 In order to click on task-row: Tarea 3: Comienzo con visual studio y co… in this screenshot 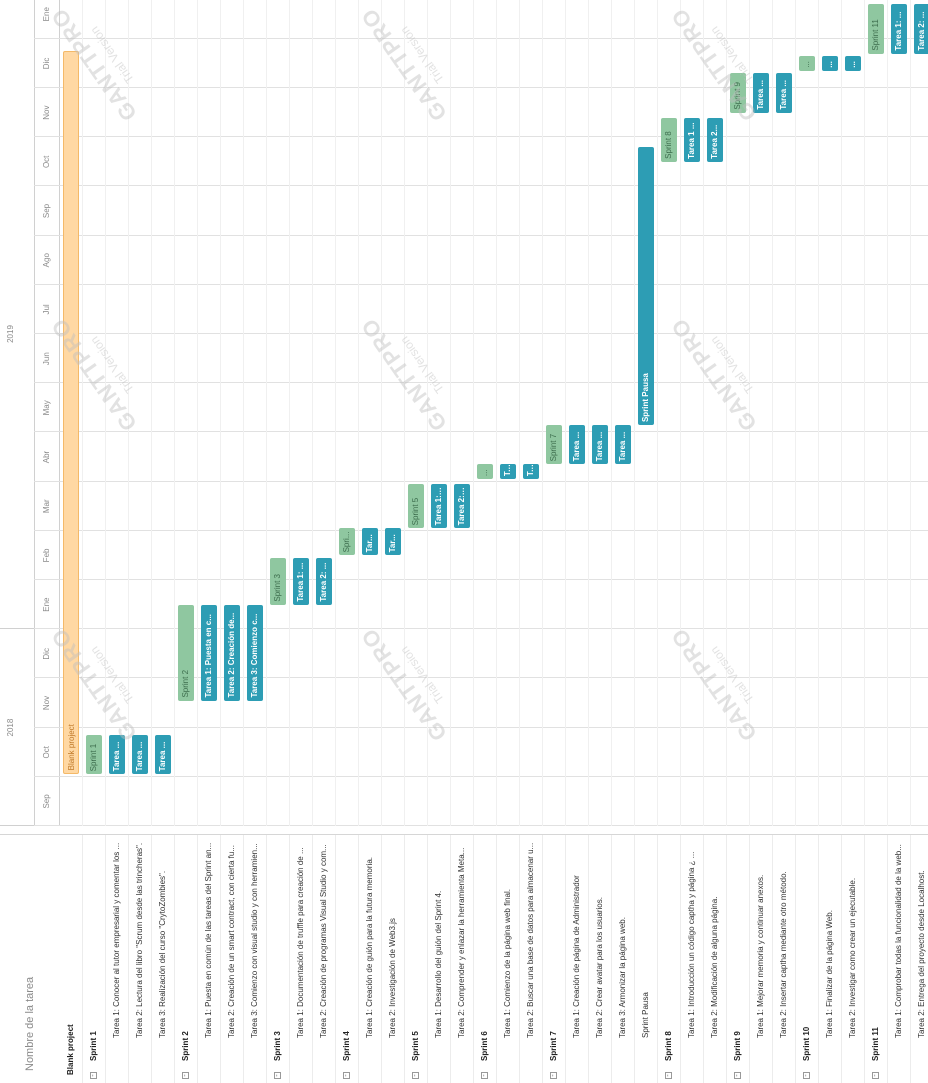, I will do `click(255, 959)`.